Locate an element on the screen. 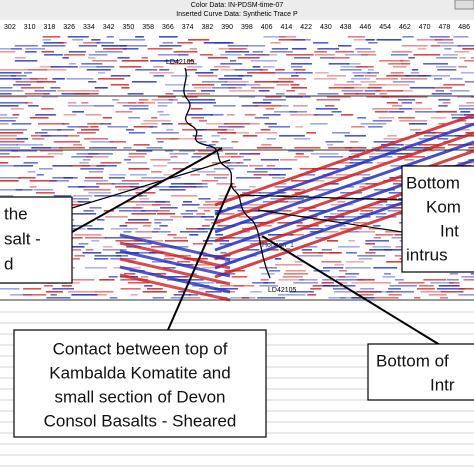 The height and width of the screenshot is (474, 474). window-button is located at coordinates (464, 5).